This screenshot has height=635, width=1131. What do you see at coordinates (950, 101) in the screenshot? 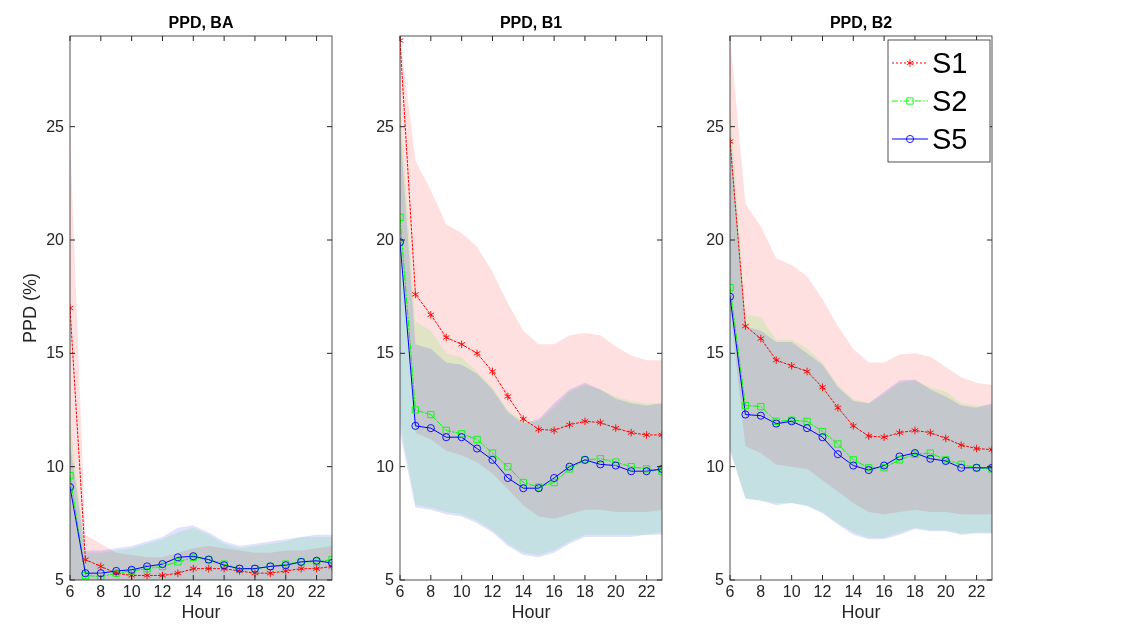
I see `legend-label: S2` at bounding box center [950, 101].